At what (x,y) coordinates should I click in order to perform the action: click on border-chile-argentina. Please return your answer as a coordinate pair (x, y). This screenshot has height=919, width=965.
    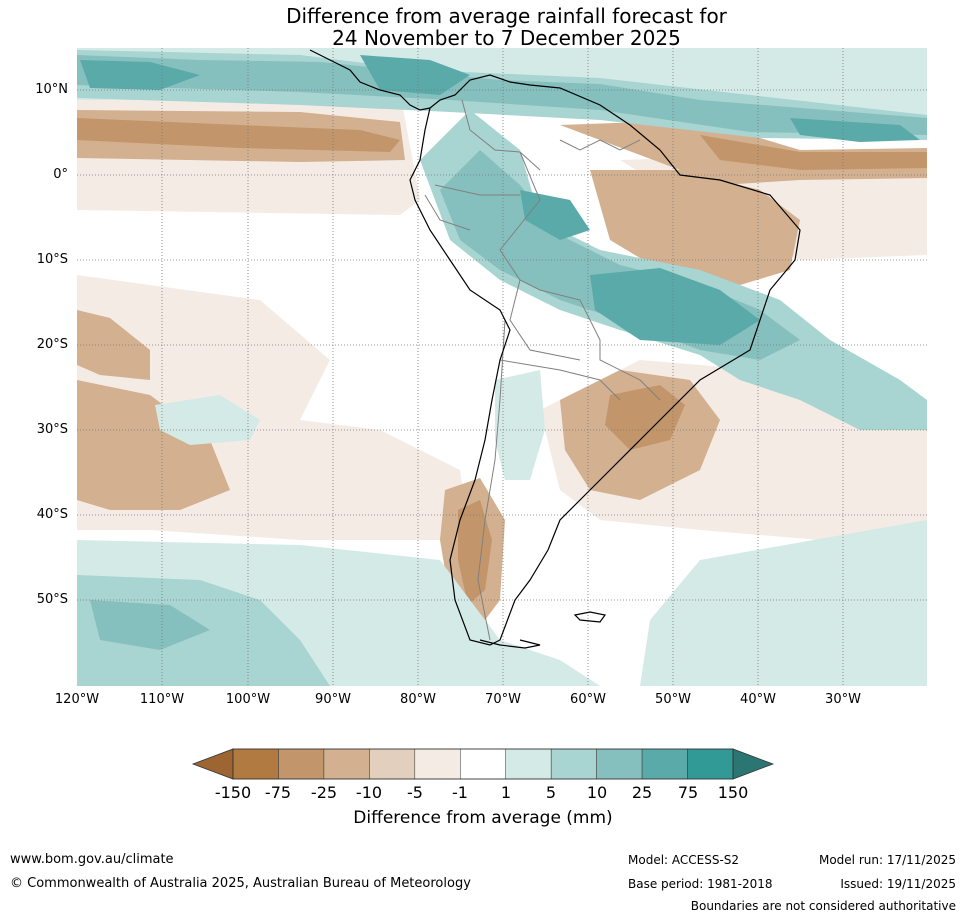
    Looking at the image, I should click on (491, 480).